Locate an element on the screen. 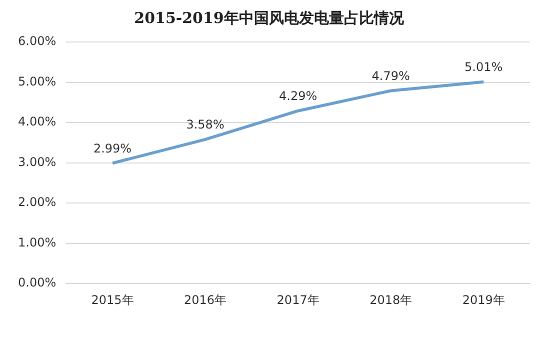 The width and height of the screenshot is (544, 348). y-tick-label: 5.00% is located at coordinates (37, 81).